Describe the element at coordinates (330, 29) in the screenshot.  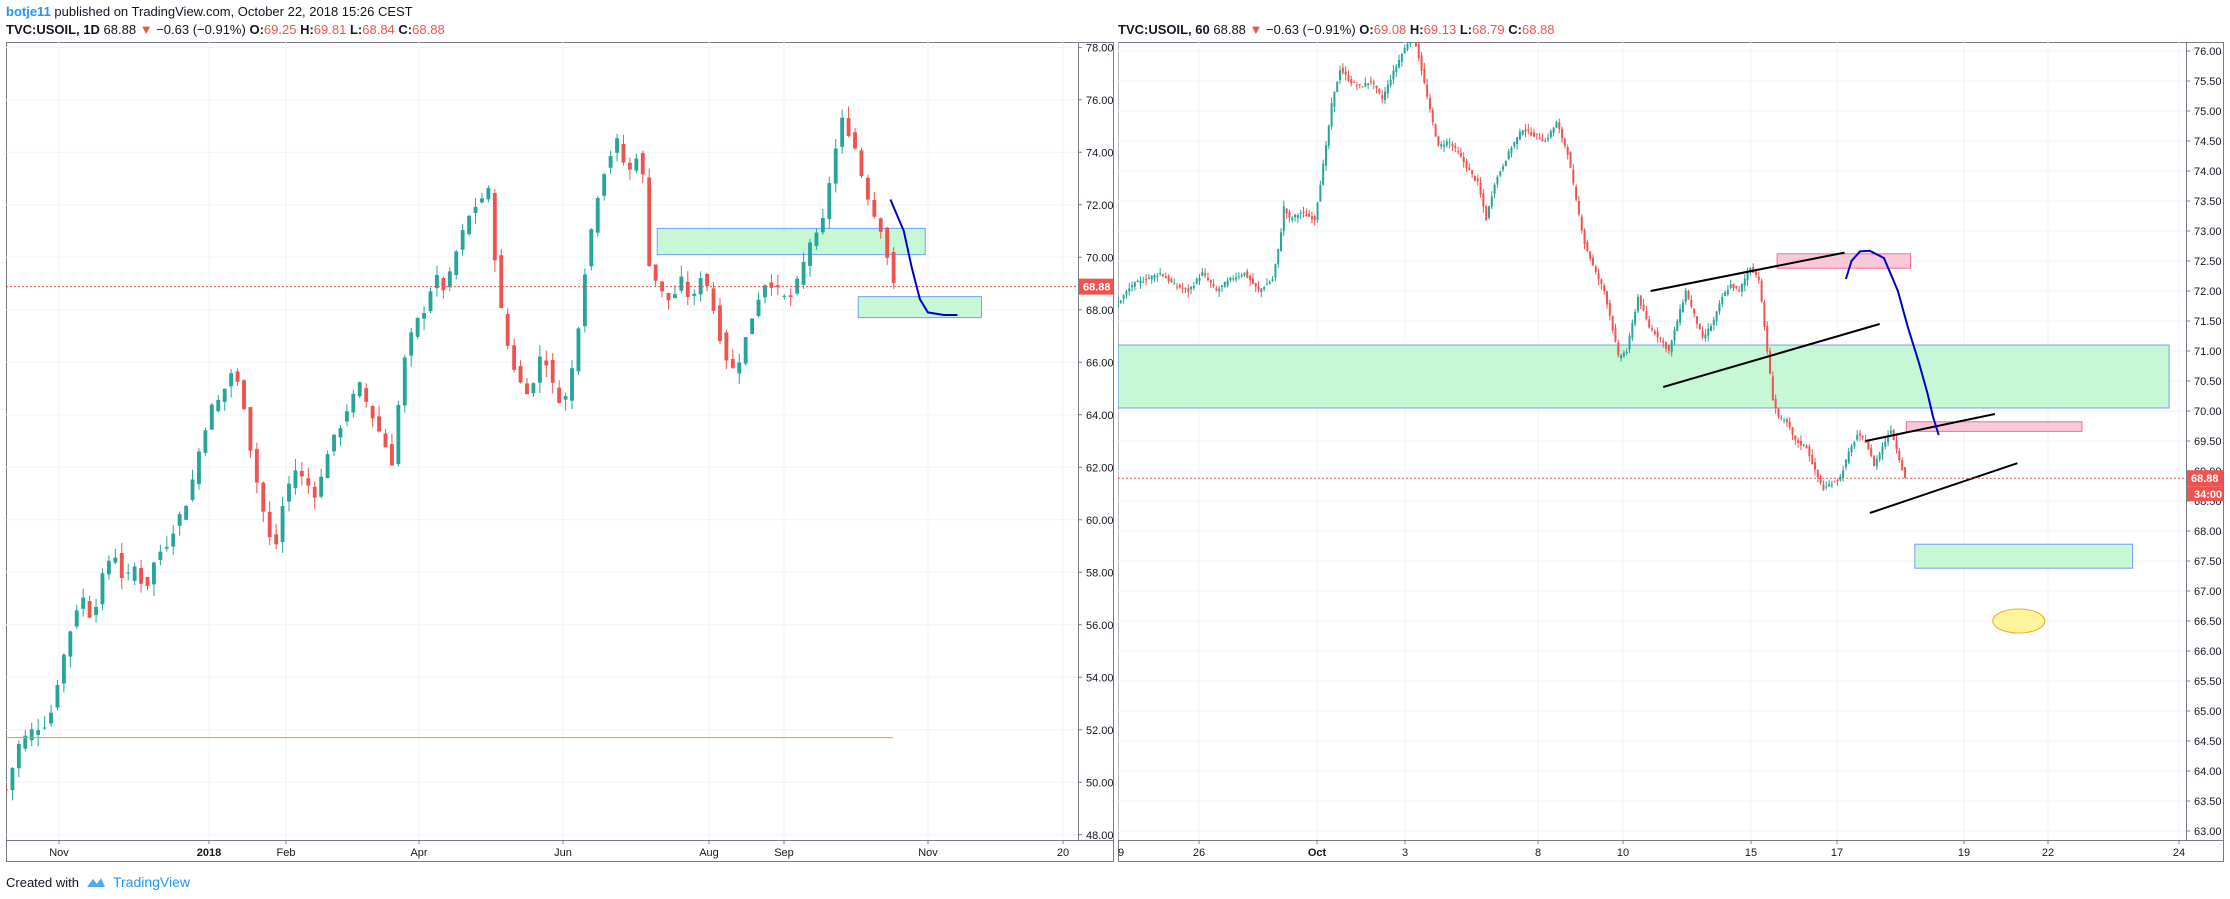
I see `left-high: 69.81` at that location.